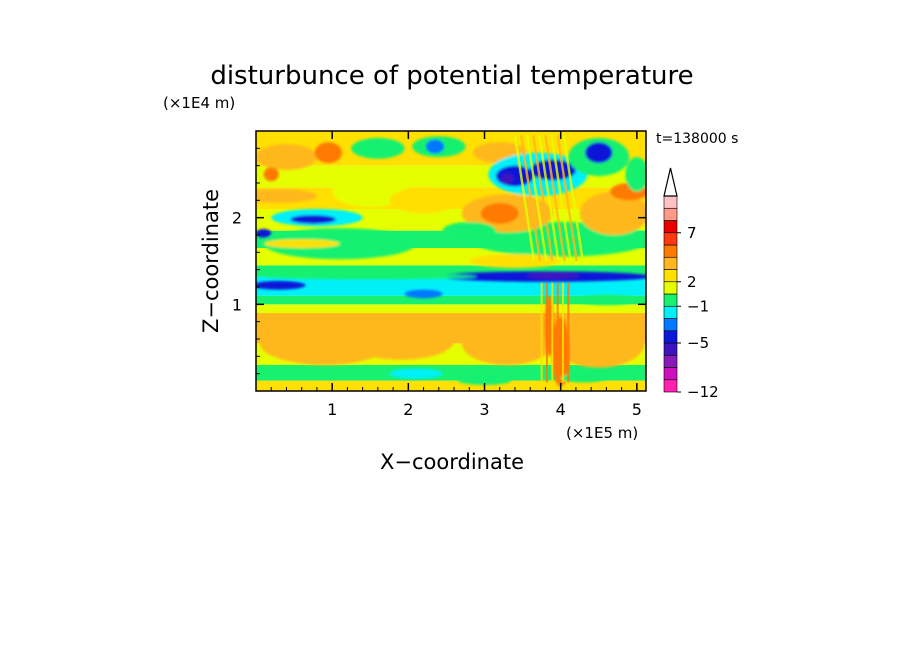 The width and height of the screenshot is (904, 654). I want to click on colorbar-label-4: 7, so click(692, 233).